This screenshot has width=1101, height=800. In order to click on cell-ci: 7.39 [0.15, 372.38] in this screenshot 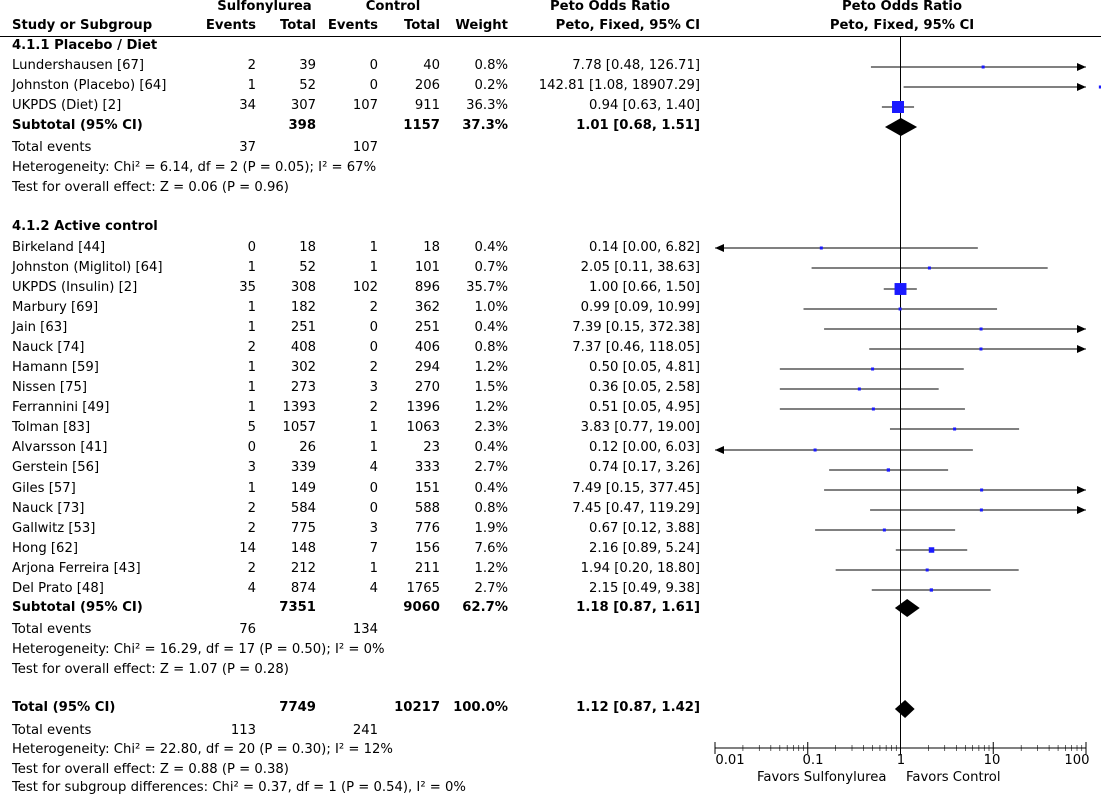, I will do `click(636, 327)`.